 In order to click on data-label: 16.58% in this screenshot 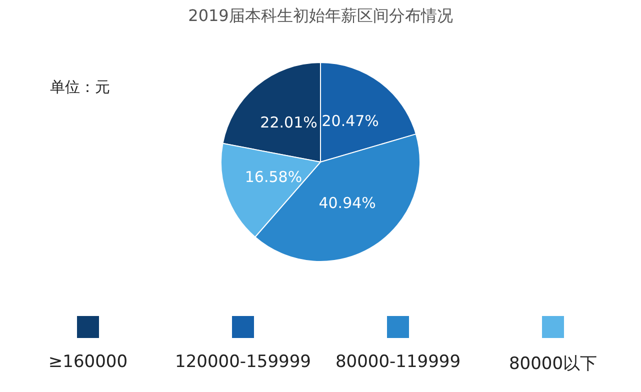, I will do `click(273, 177)`.